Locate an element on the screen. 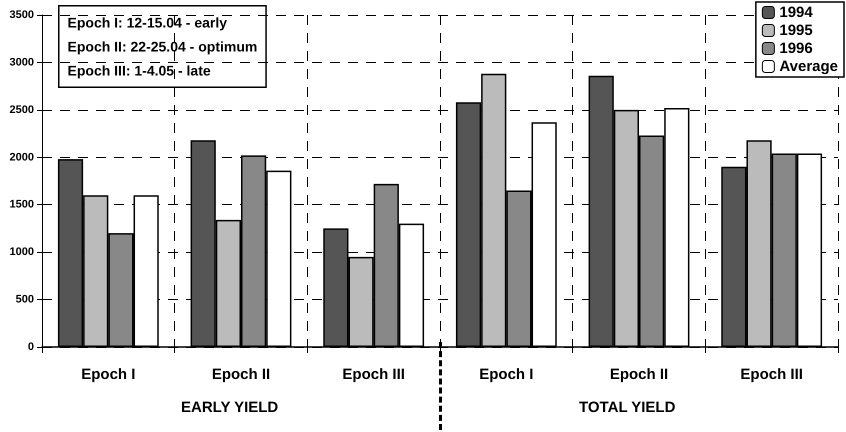 The width and height of the screenshot is (846, 432). y-tick-label: 0 is located at coordinates (31, 347).